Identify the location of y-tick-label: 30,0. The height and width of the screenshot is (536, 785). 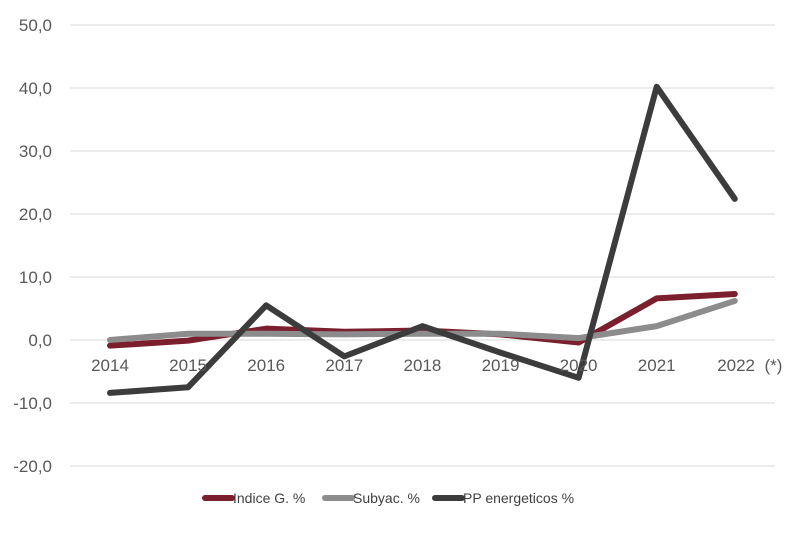
(35, 151).